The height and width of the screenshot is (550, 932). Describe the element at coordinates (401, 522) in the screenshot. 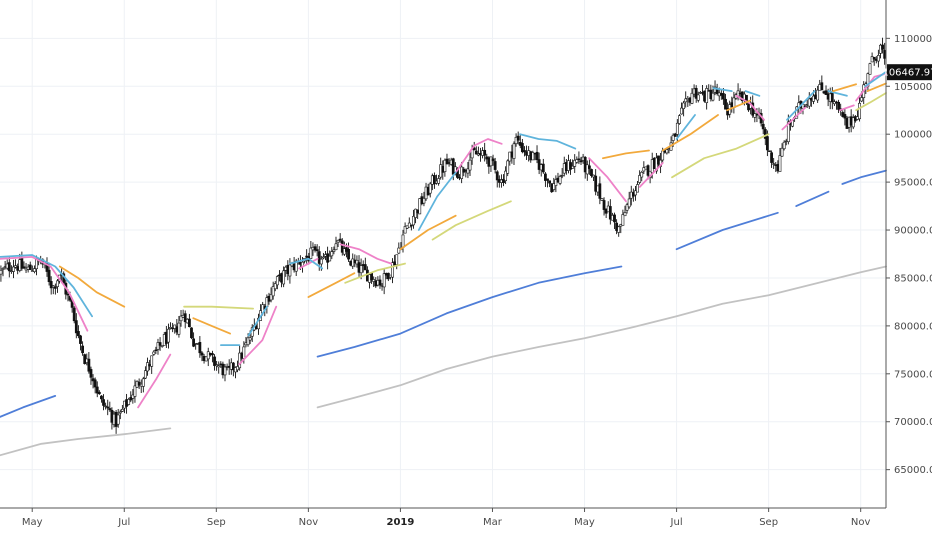

I see `time-tick-label: 2019` at that location.